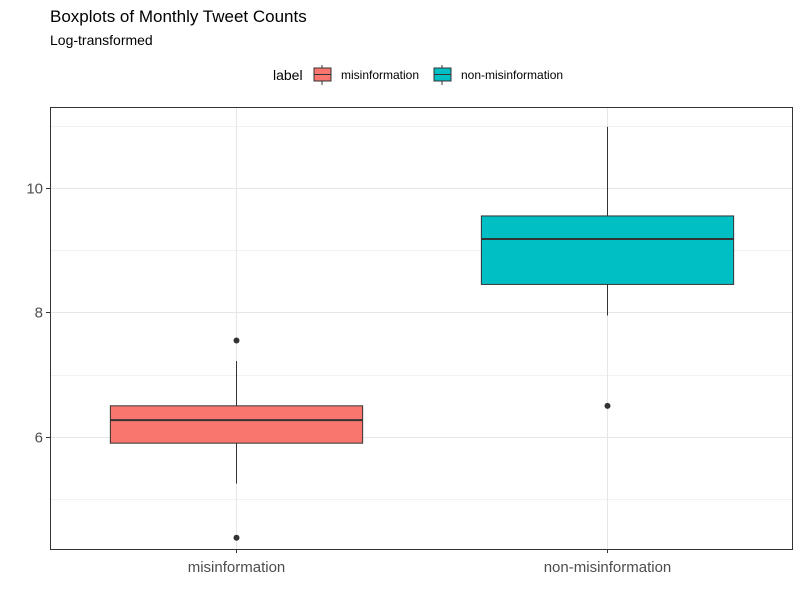  What do you see at coordinates (39, 313) in the screenshot?
I see `y-tick-label: 8` at bounding box center [39, 313].